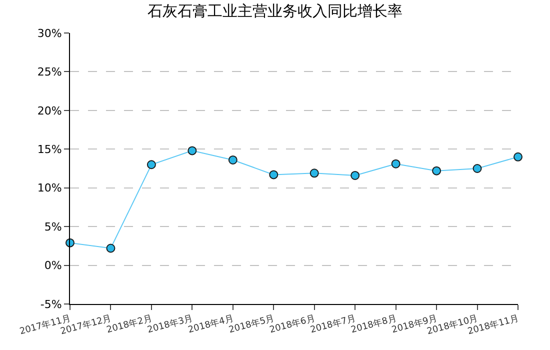 The width and height of the screenshot is (550, 350). What do you see at coordinates (49, 188) in the screenshot?
I see `y-tick-label: 10%` at bounding box center [49, 188].